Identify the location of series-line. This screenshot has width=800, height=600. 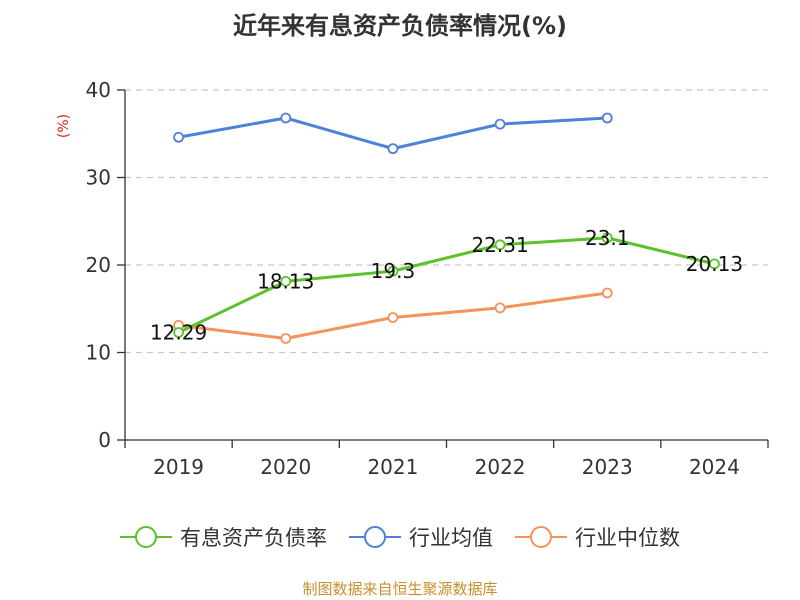
(446, 285).